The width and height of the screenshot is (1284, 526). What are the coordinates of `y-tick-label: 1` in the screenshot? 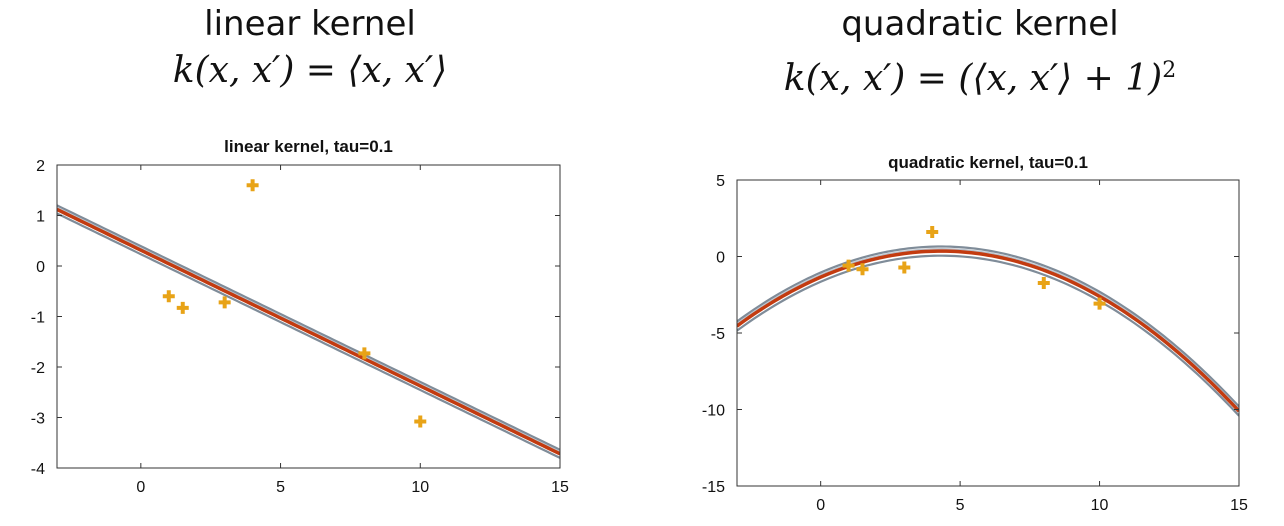 It's located at (40, 217).